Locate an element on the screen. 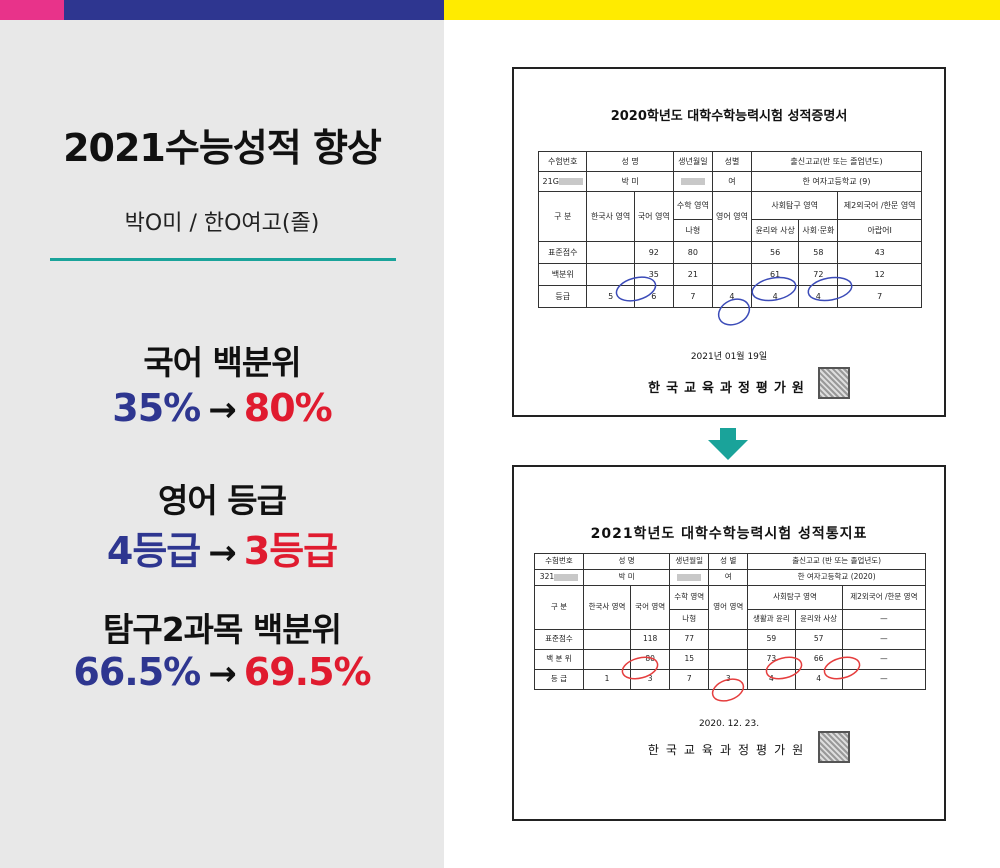  cell: 59 is located at coordinates (771, 639).